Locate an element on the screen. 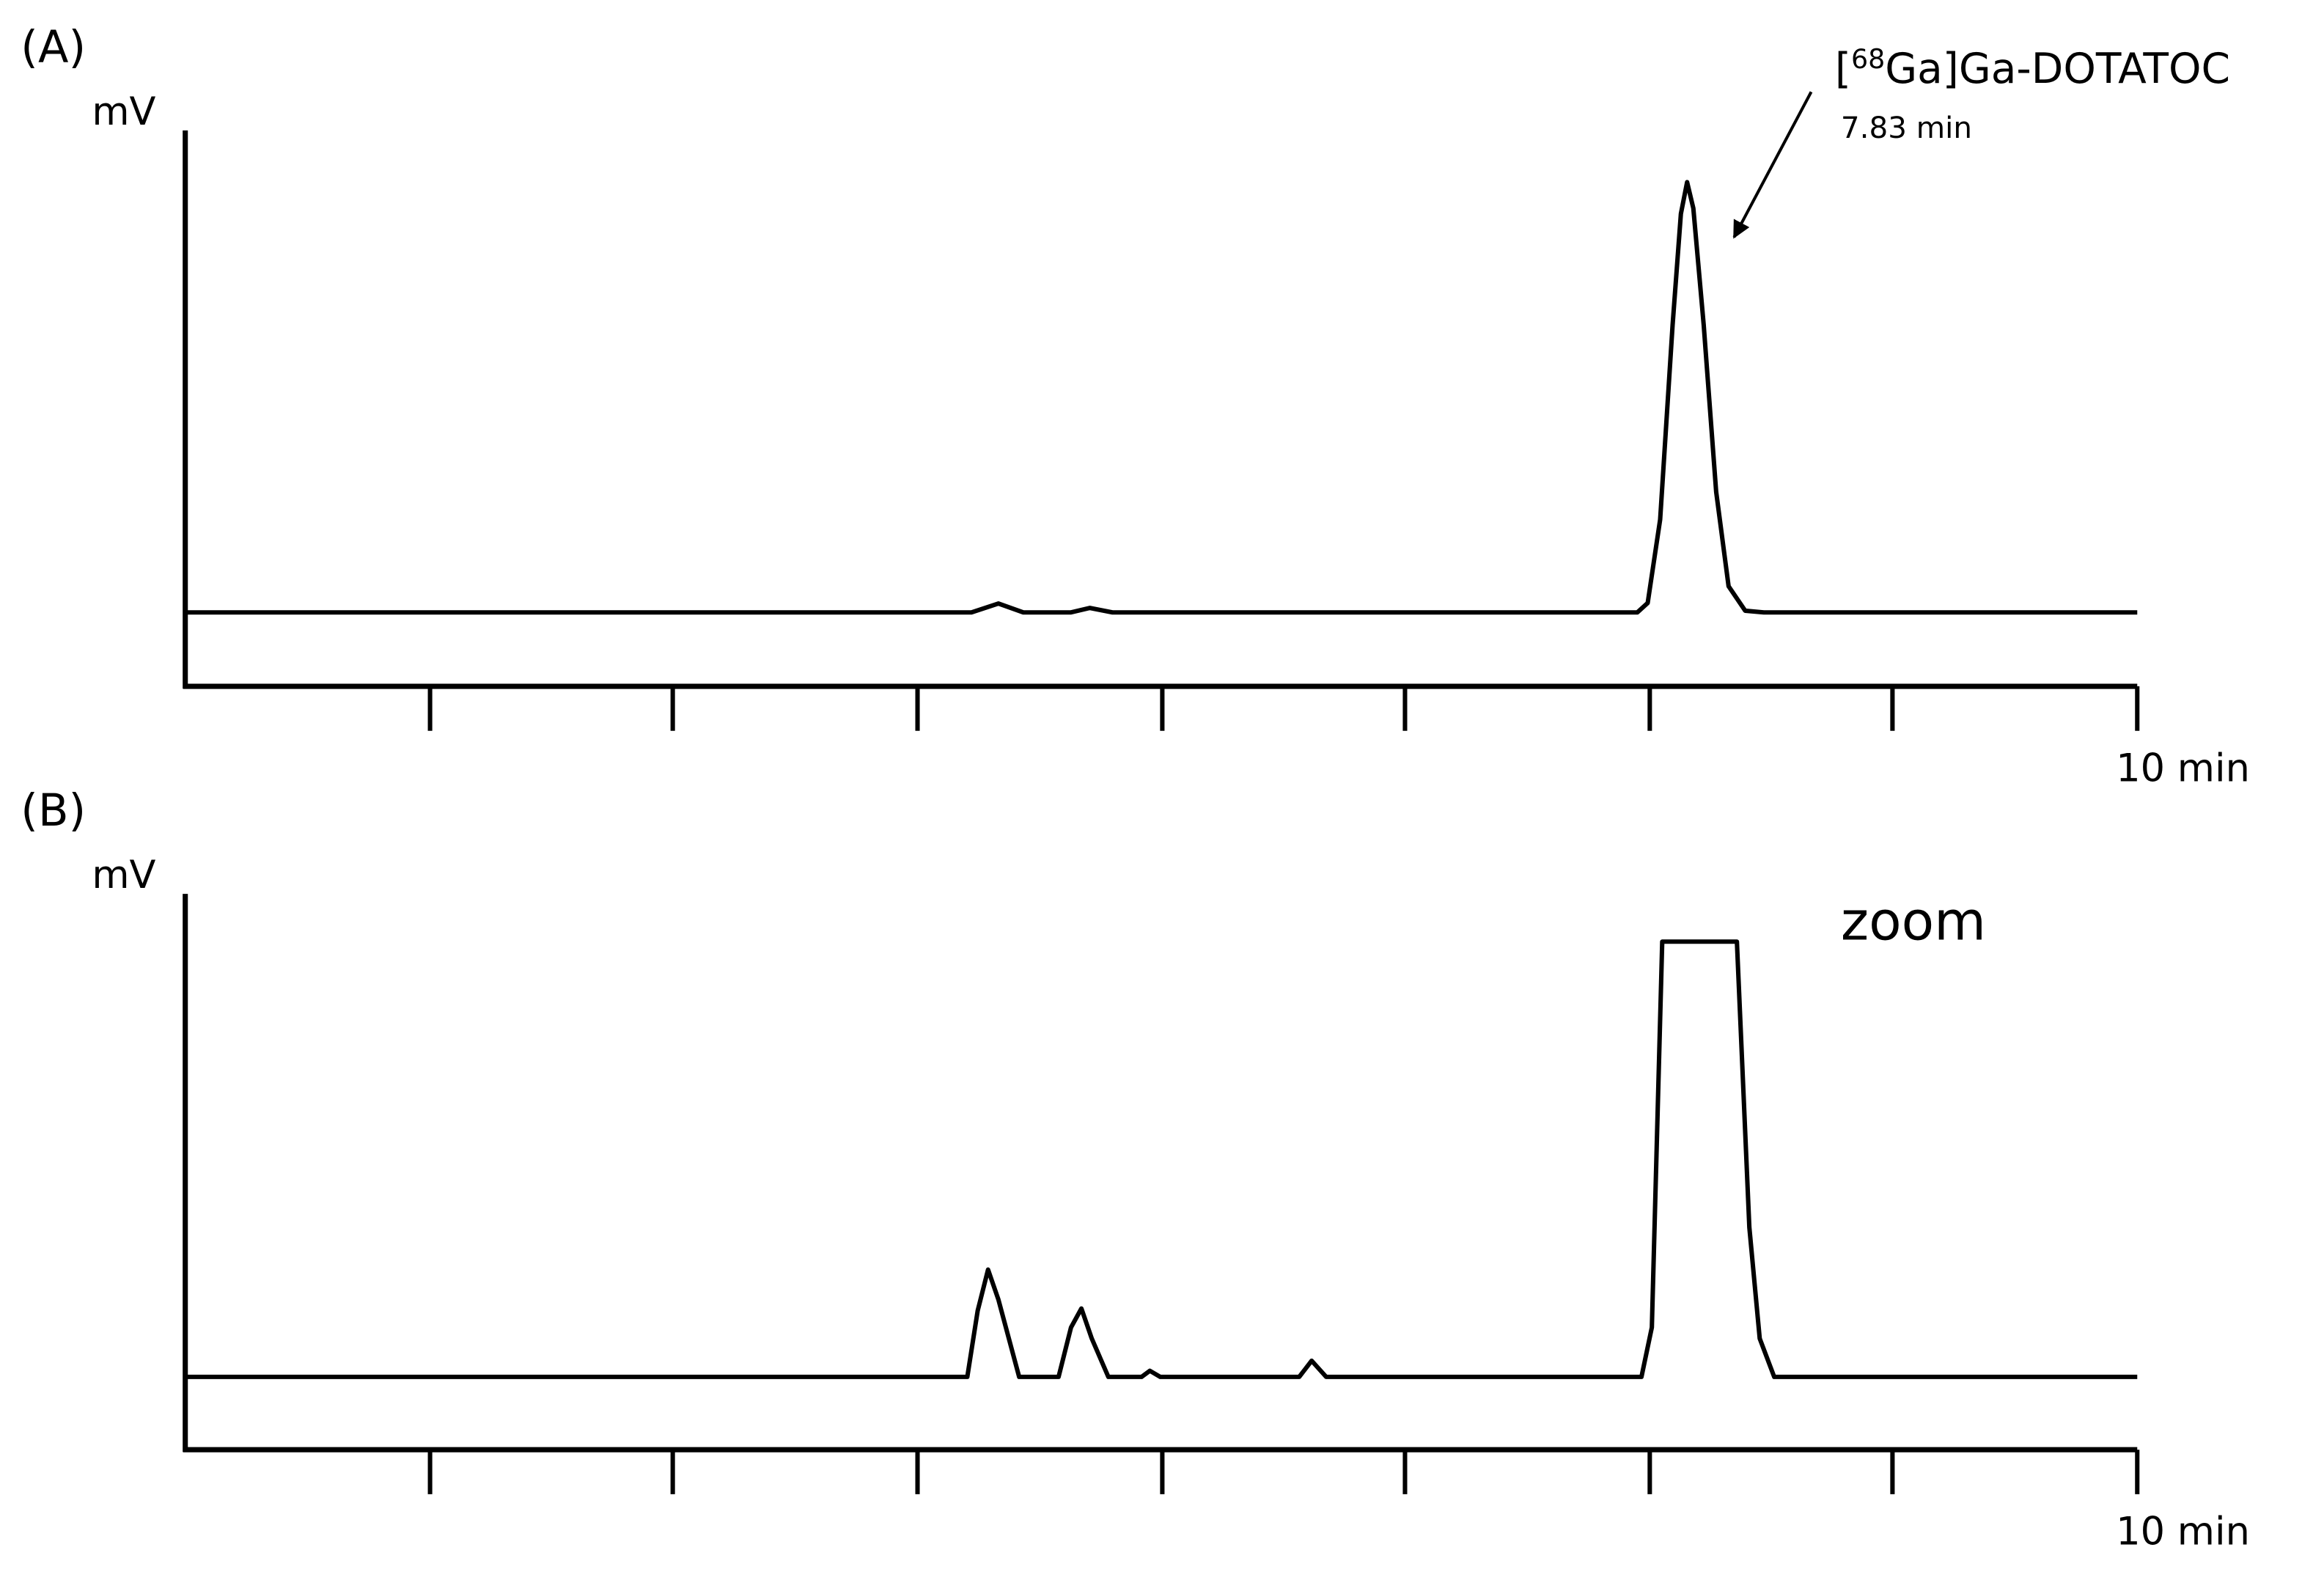 The width and height of the screenshot is (2324, 1572). peak-time: 7.83 min is located at coordinates (1906, 128).